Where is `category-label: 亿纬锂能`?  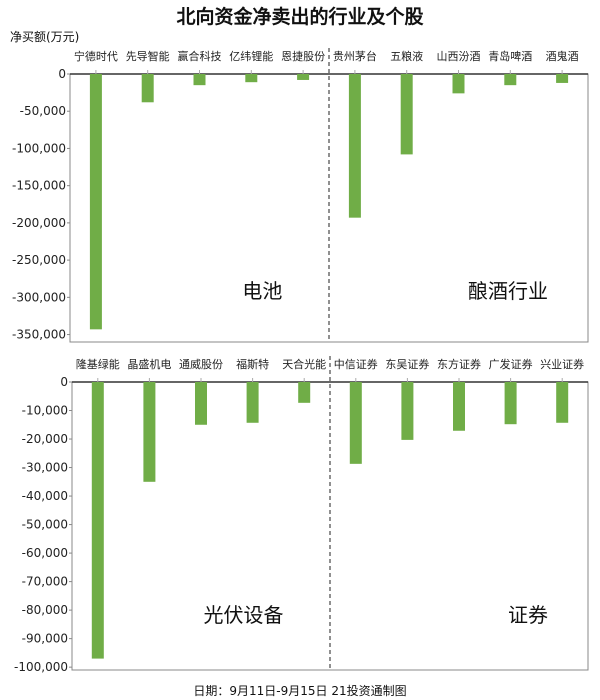
category-label: 亿纬锂能 is located at coordinates (251, 56).